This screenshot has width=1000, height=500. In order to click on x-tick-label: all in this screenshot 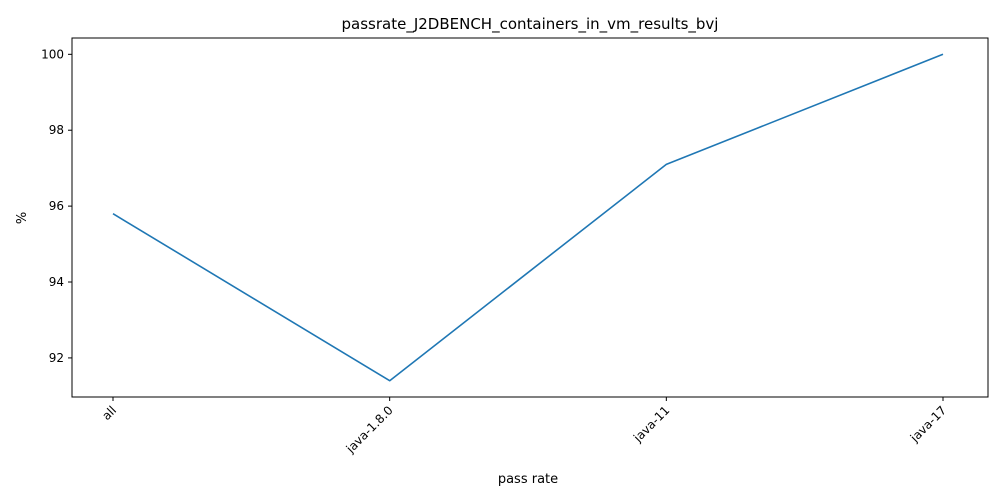, I will do `click(109, 413)`.